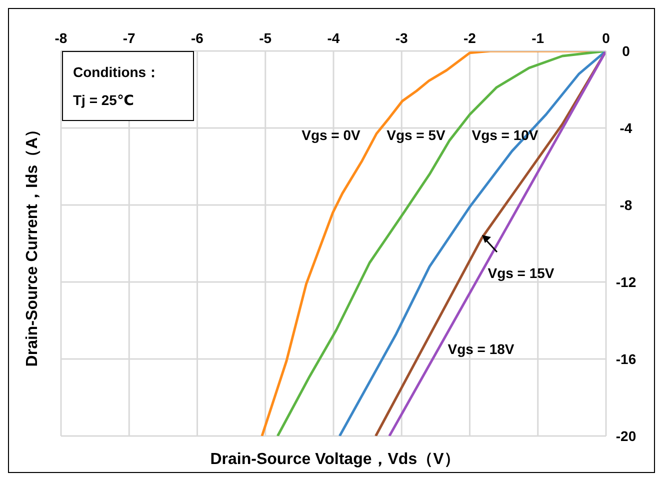  I want to click on y-tick-label: -16, so click(626, 358).